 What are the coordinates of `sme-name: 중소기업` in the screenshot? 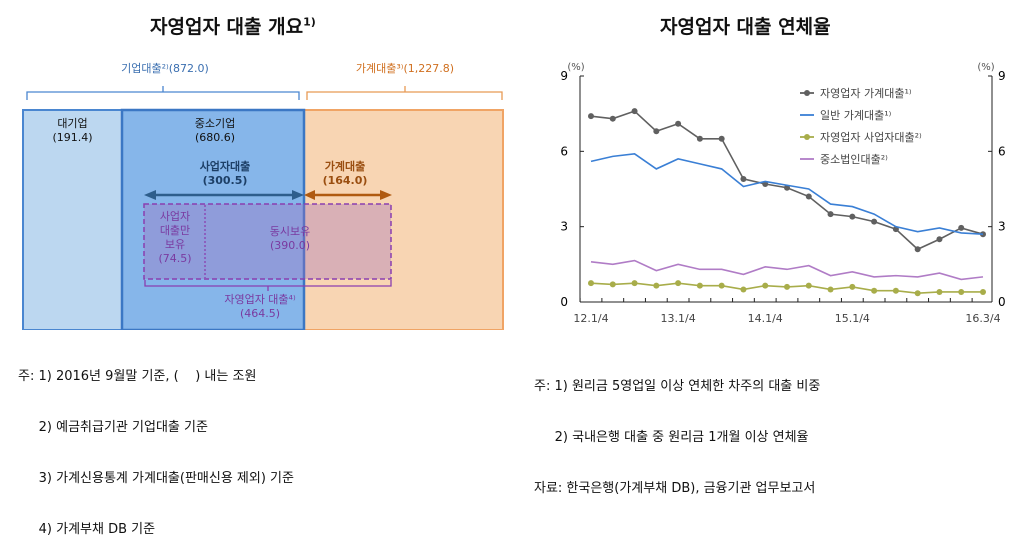 It's located at (215, 123).